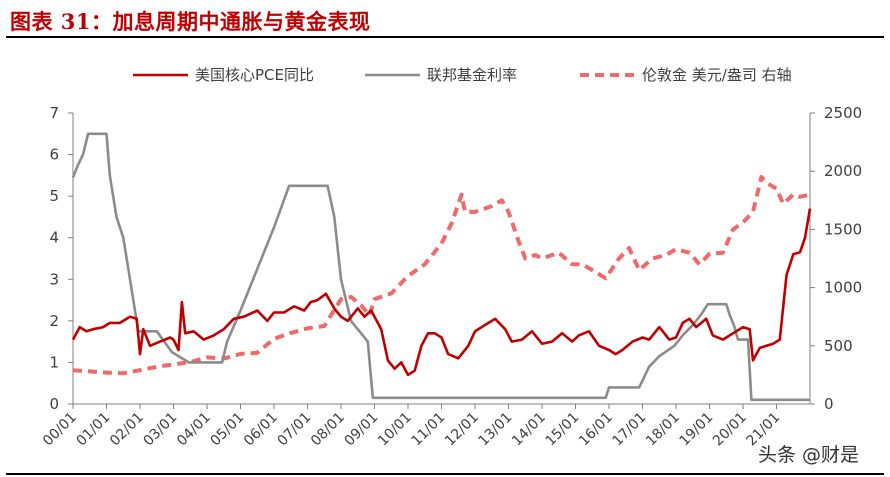  Describe the element at coordinates (190, 21) in the screenshot. I see `chart-title: 图表 31：加息周期中通胀与黄金表现` at that location.